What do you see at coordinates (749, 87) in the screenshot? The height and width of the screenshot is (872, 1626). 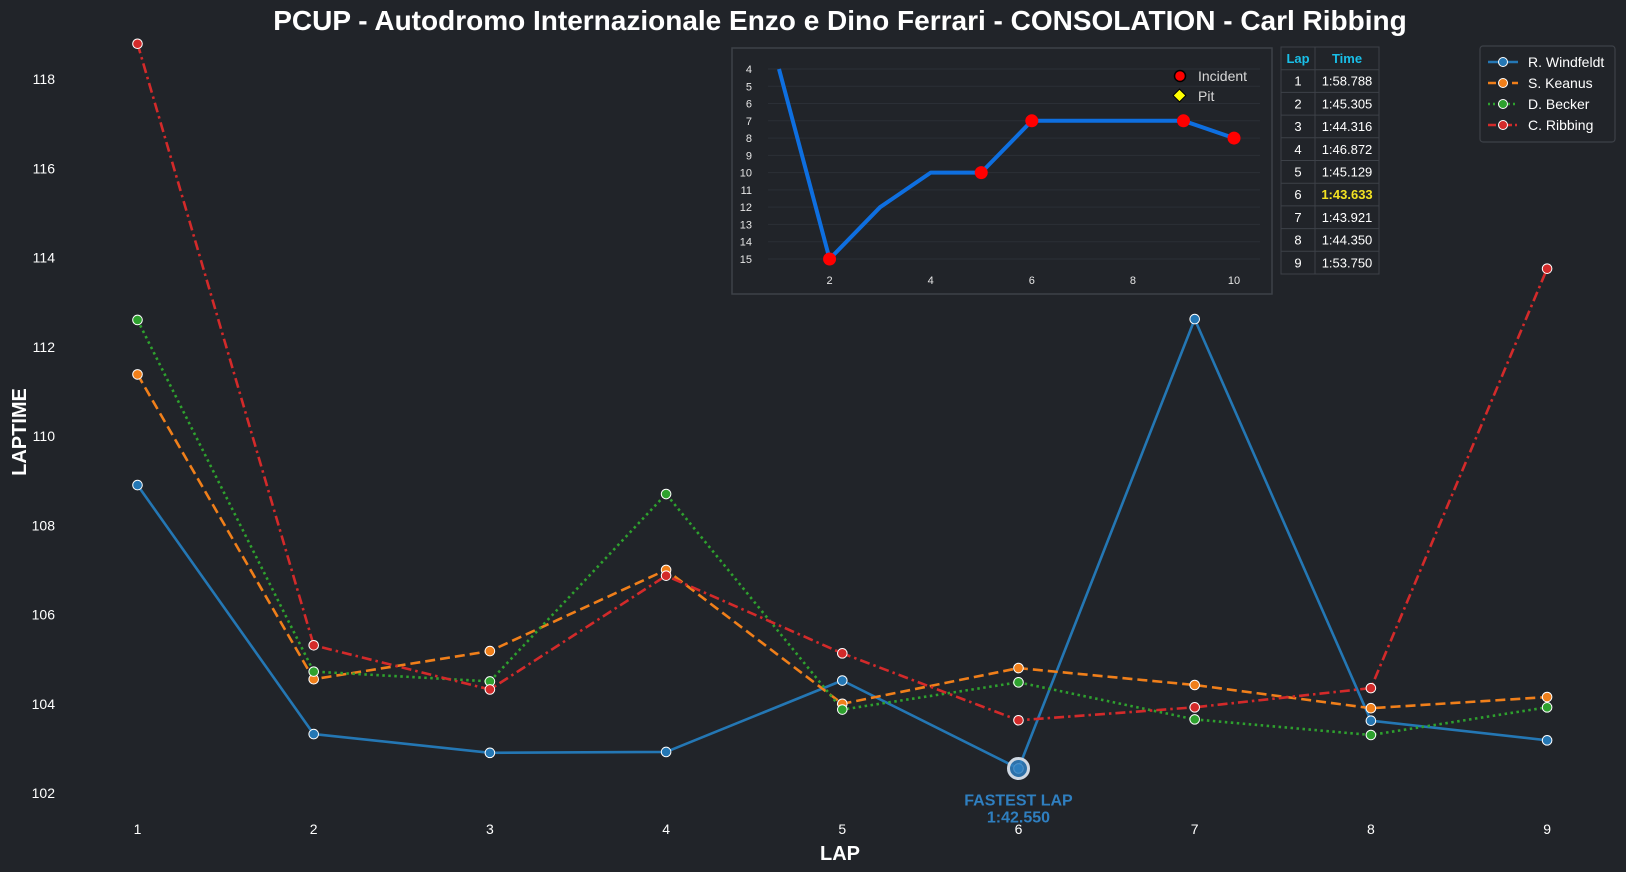 I see `position-inset-y-tick: 5` at bounding box center [749, 87].